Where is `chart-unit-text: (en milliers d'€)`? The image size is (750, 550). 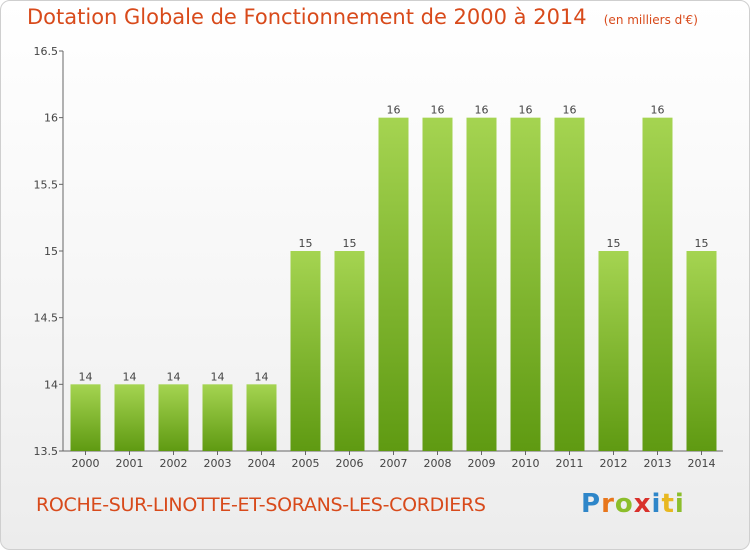 chart-unit-text: (en milliers d'€) is located at coordinates (650, 20).